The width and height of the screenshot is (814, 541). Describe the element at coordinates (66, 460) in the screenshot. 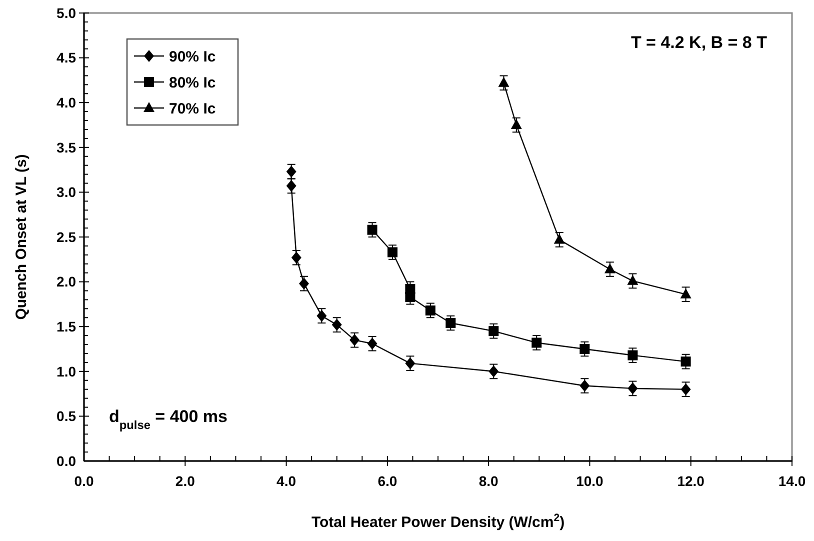

I see `y-tick-label: 0.0` at that location.